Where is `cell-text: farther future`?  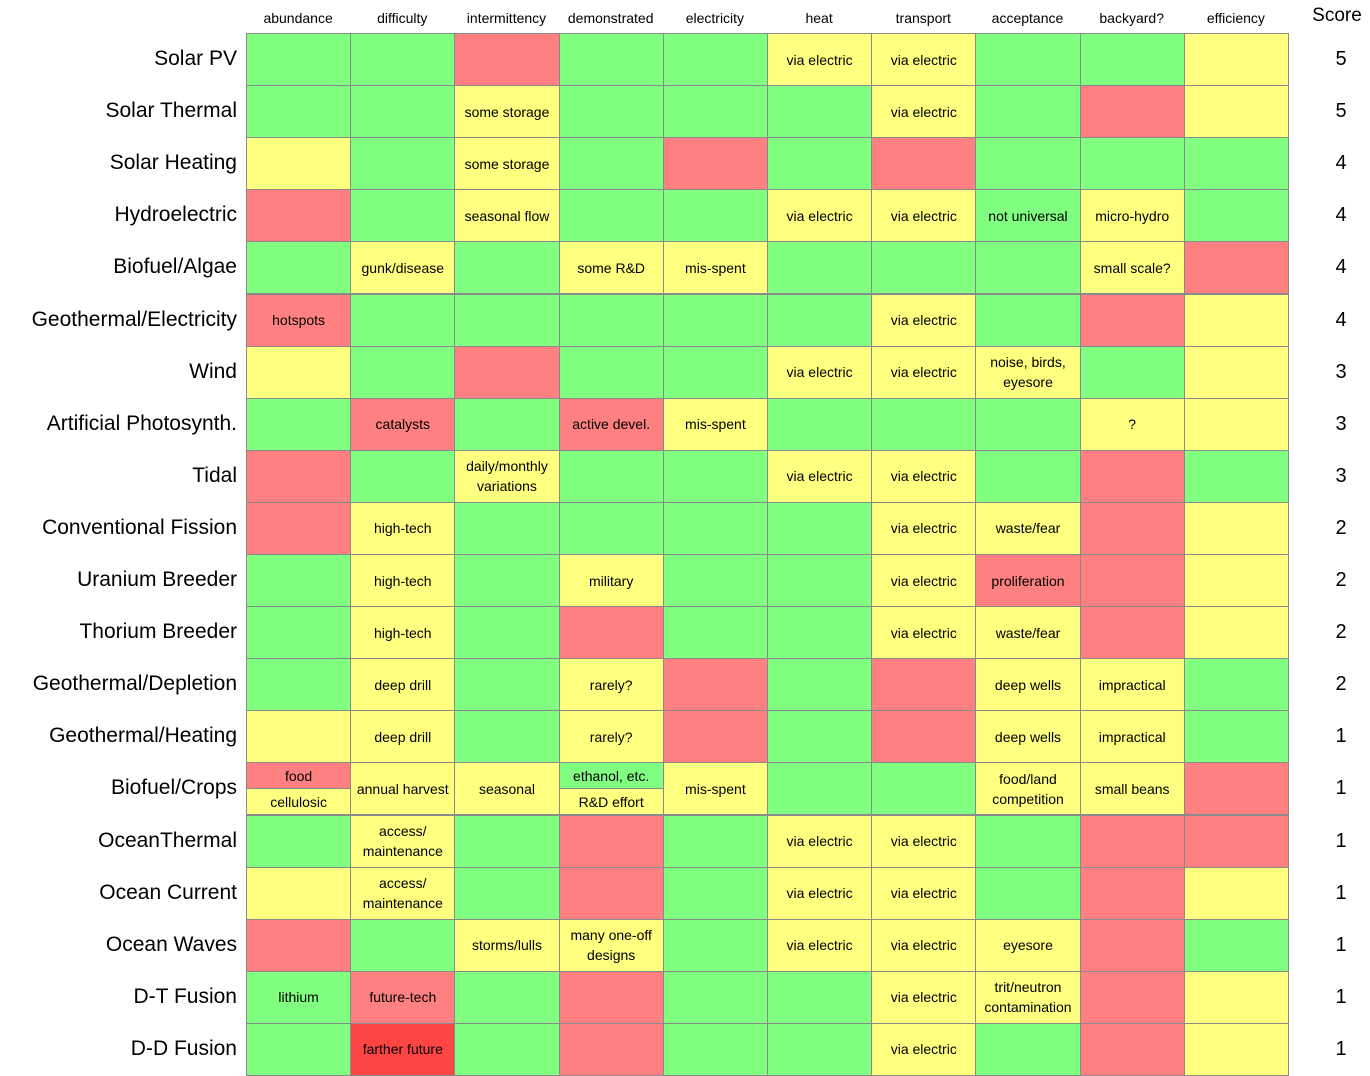 cell-text: farther future is located at coordinates (402, 1049).